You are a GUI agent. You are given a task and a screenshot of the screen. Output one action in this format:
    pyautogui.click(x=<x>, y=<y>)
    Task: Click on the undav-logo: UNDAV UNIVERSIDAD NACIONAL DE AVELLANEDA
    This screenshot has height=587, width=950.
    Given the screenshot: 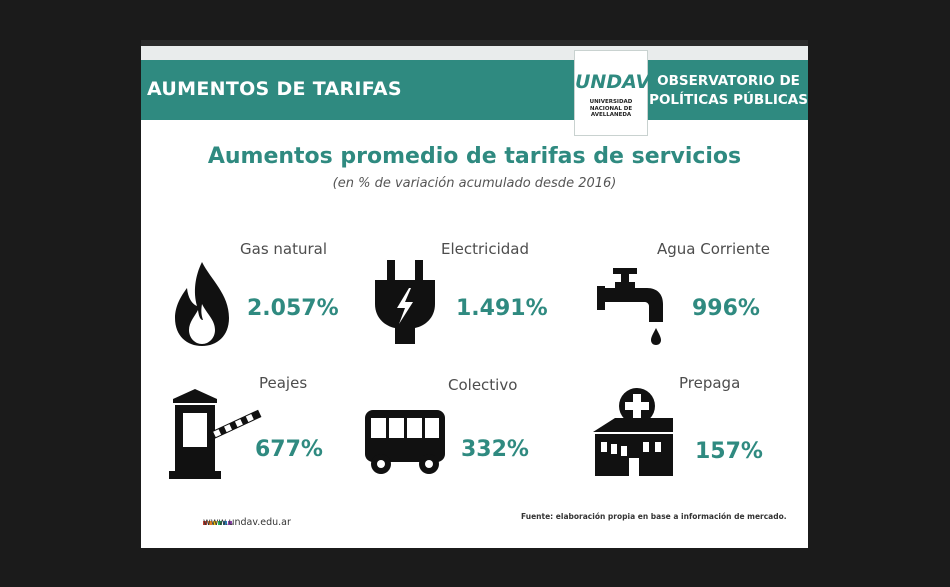 What is the action you would take?
    pyautogui.click(x=612, y=93)
    